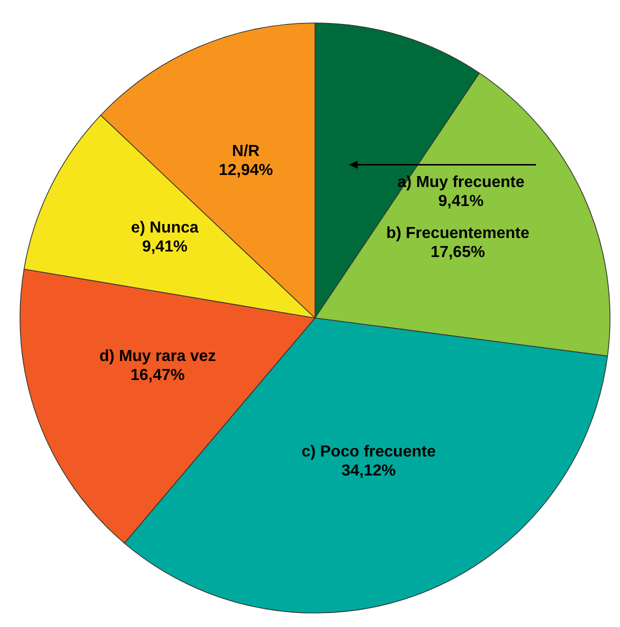 Image resolution: width=620 pixels, height=627 pixels. What do you see at coordinates (458, 233) in the screenshot?
I see `slice-label: b) Frecuentemente` at bounding box center [458, 233].